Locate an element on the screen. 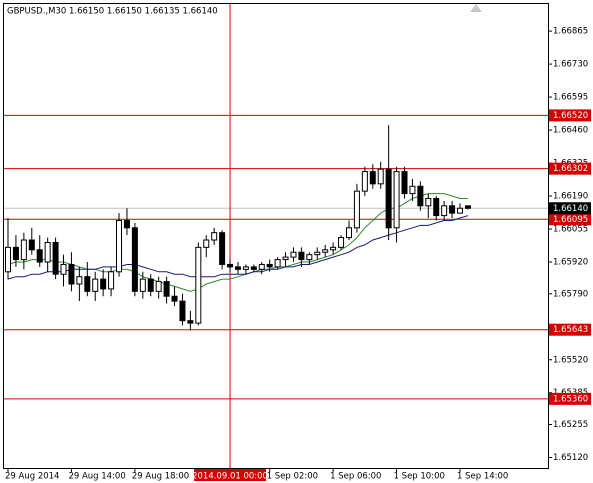 This screenshot has height=483, width=593. current-price-bg is located at coordinates (570, 208).